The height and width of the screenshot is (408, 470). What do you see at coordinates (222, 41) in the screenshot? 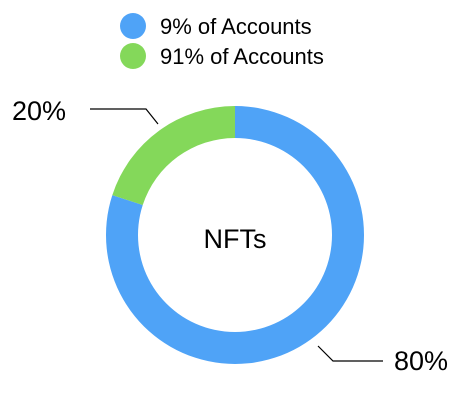
I see `legend: 9% of Accounts 91% of Accounts` at bounding box center [222, 41].